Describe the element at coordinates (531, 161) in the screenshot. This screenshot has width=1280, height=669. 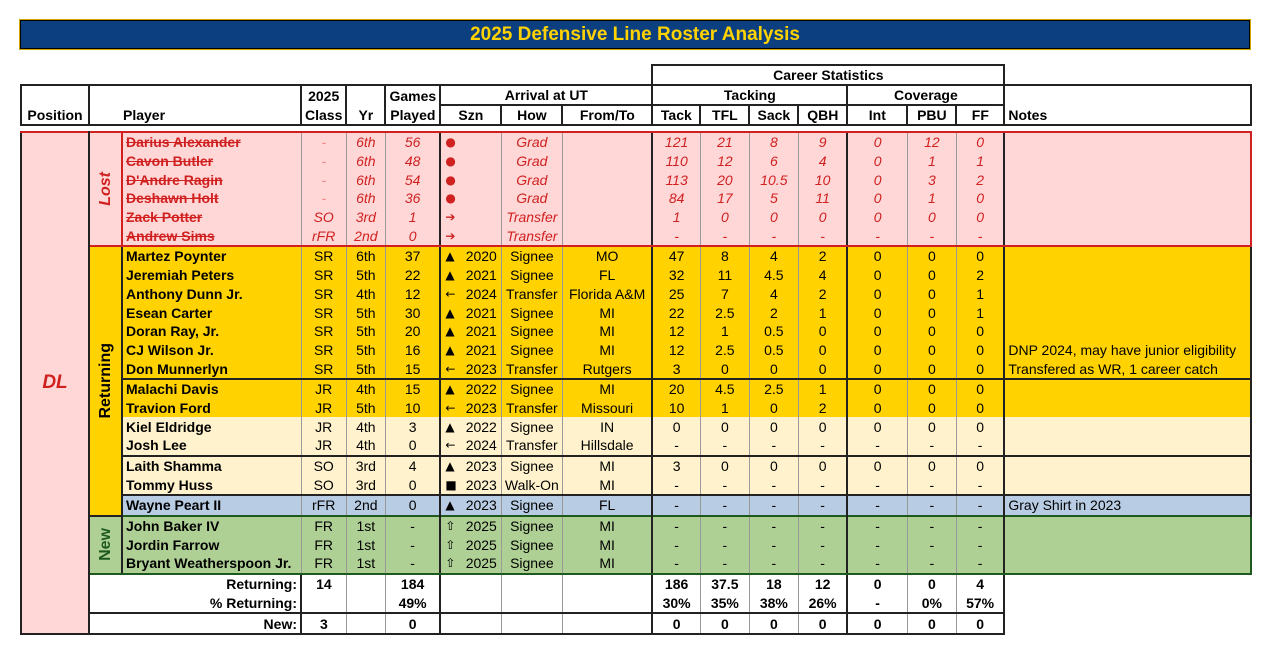
I see `how-cell: Grad` at that location.